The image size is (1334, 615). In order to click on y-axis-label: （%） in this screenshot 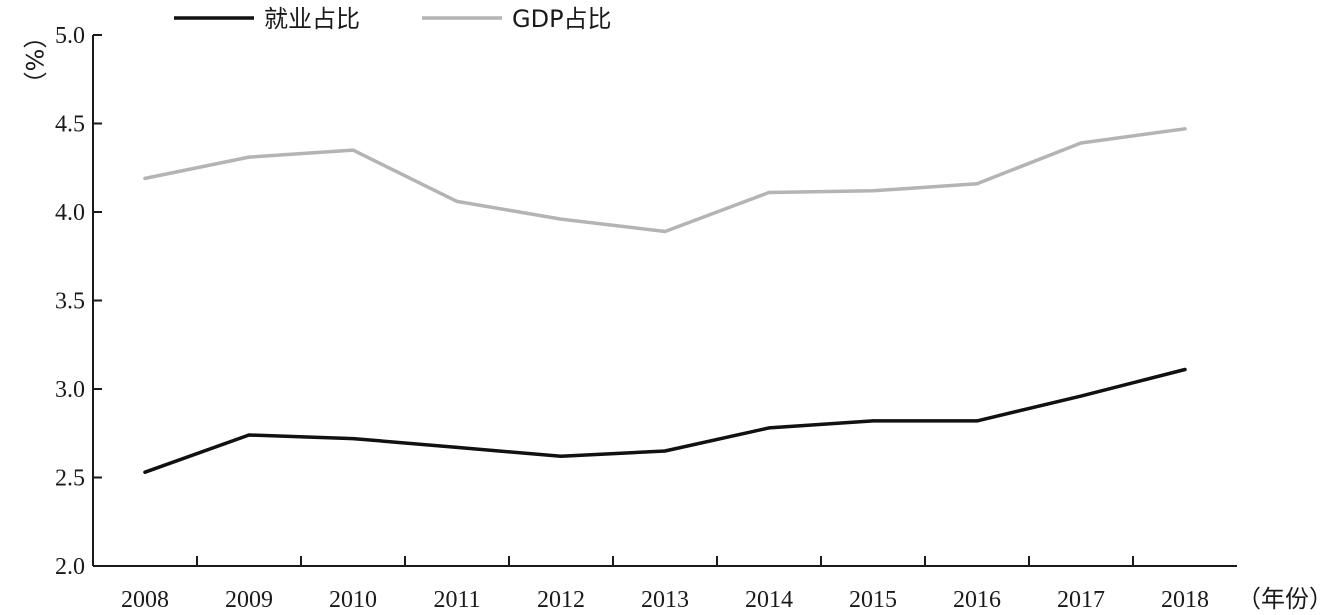, I will do `click(34, 60)`.